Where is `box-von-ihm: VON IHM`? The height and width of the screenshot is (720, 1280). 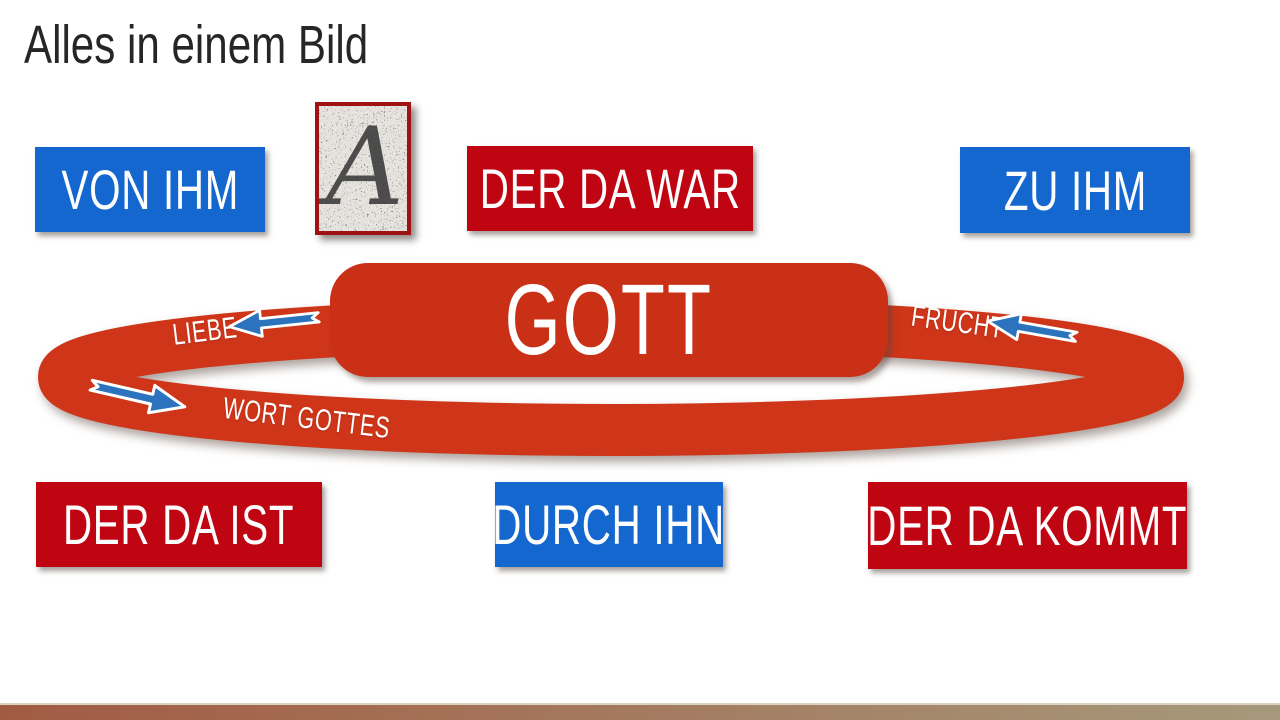
box-von-ihm: VON IHM is located at coordinates (150, 189).